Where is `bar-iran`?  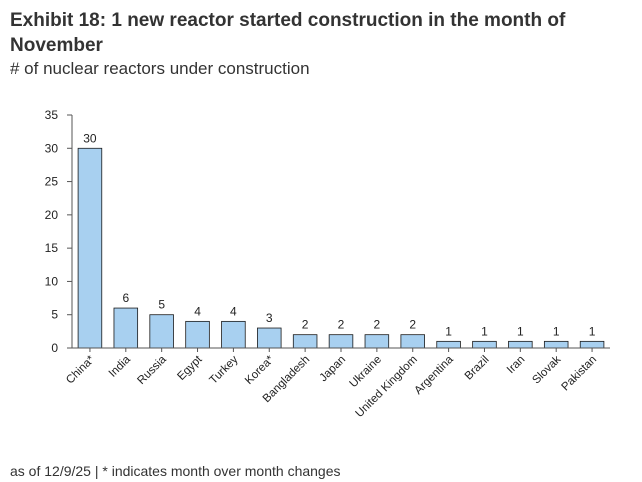 bar-iran is located at coordinates (520, 344).